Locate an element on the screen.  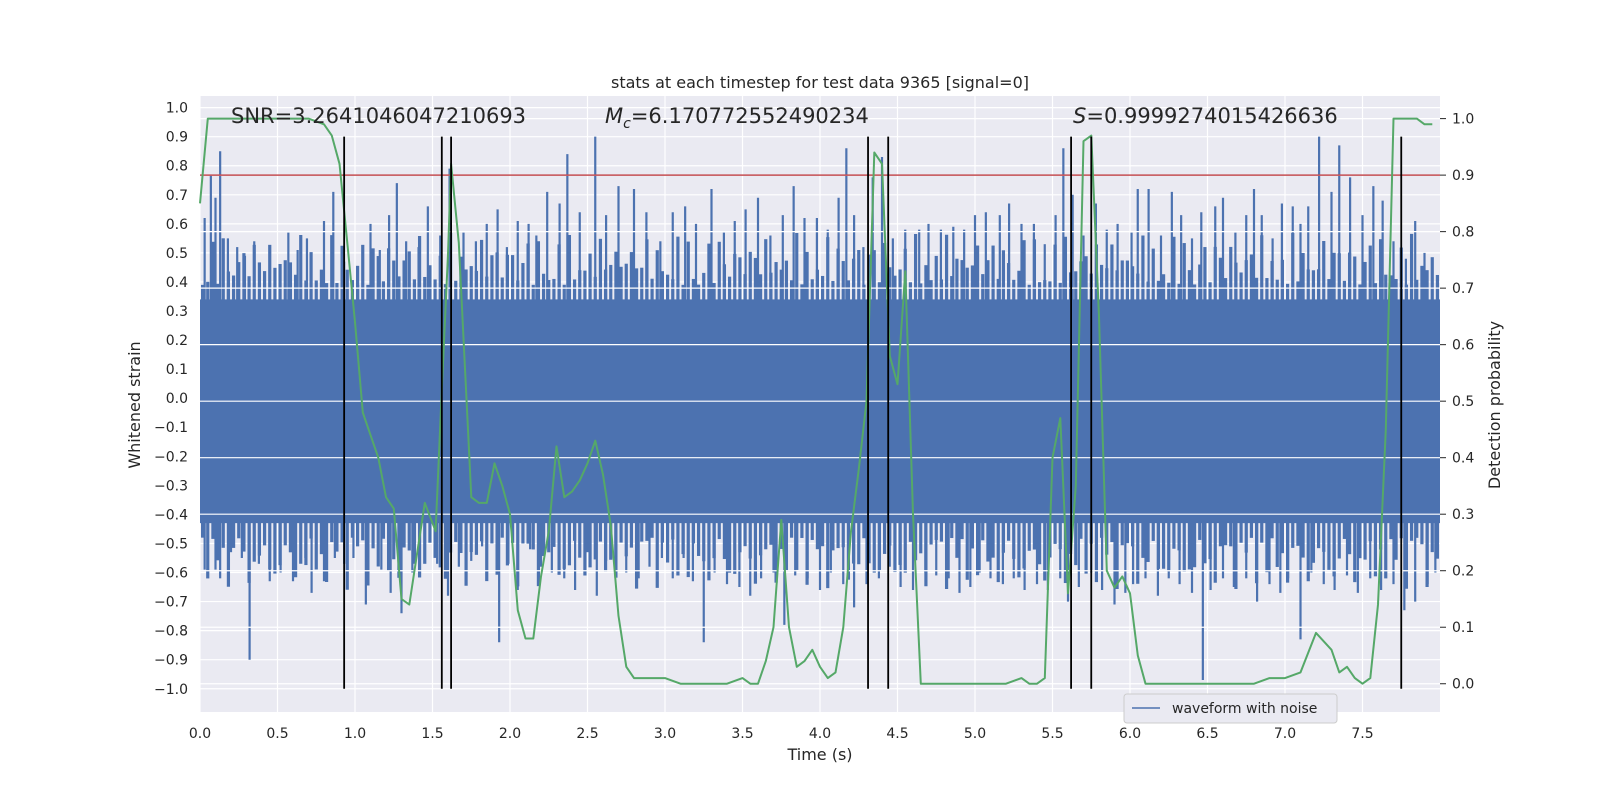
y-tick-label: 0.3 is located at coordinates (177, 312).